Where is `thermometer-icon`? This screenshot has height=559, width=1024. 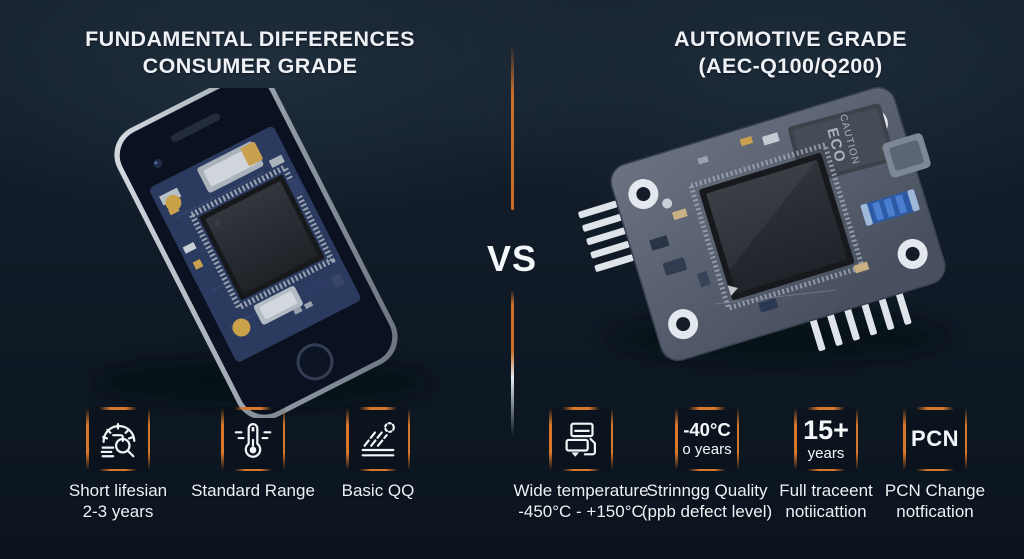 thermometer-icon is located at coordinates (253, 440).